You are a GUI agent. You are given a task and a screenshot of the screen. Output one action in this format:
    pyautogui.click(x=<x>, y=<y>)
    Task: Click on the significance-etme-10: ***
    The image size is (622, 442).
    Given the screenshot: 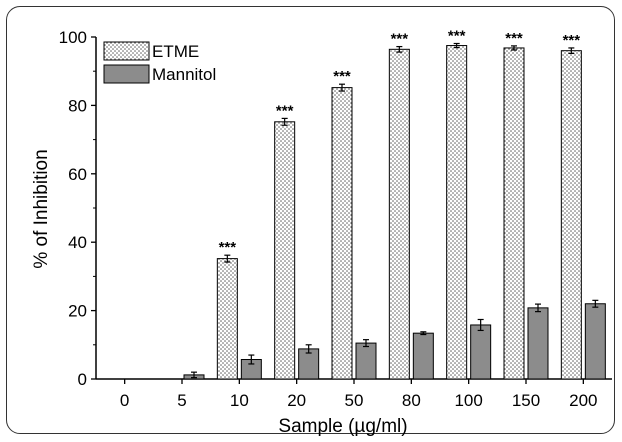 What is the action you would take?
    pyautogui.click(x=228, y=247)
    